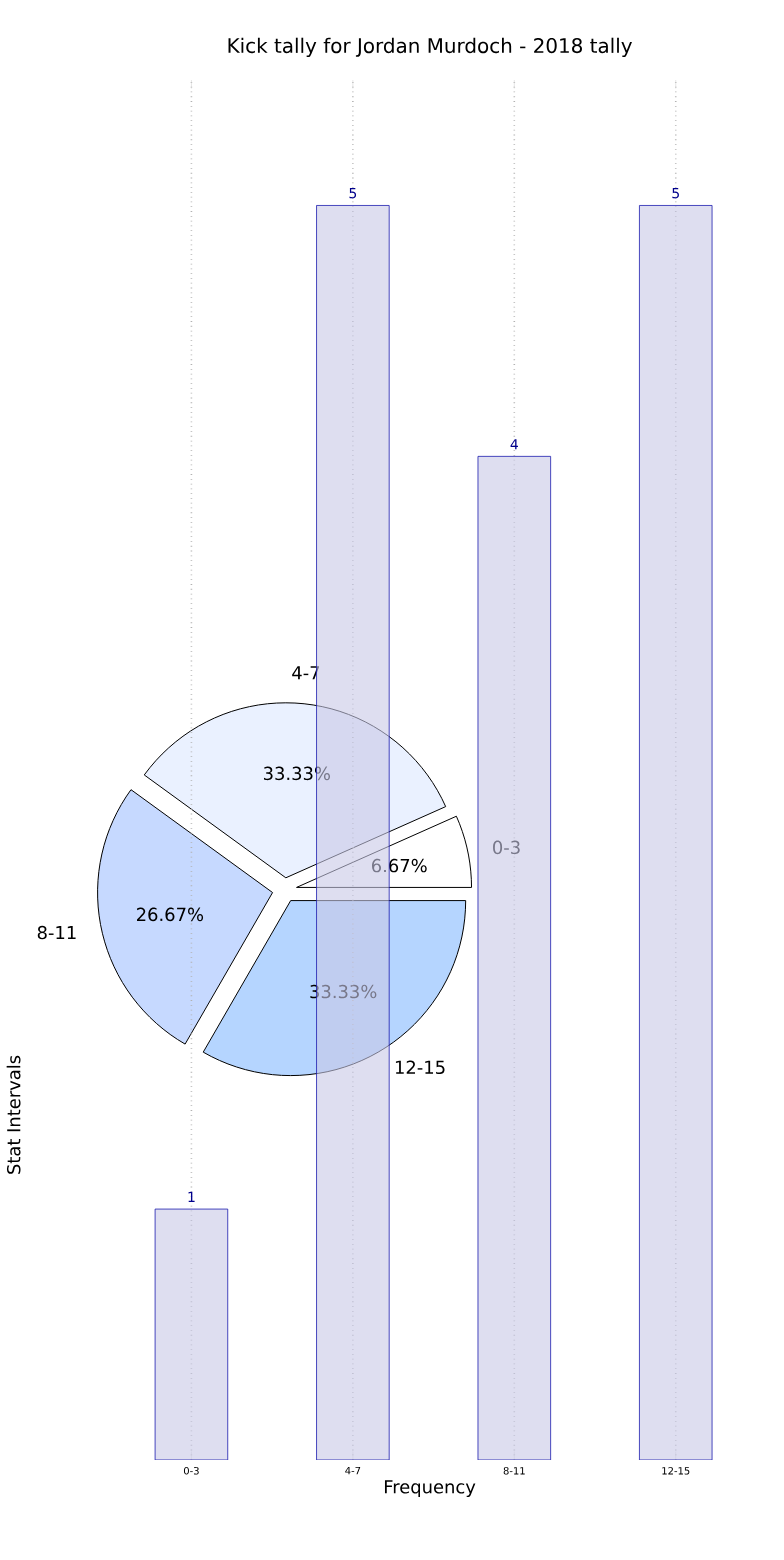 This screenshot has height=1560, width=784. Describe the element at coordinates (430, 47) in the screenshot. I see `chart-title: Kick tally for Jordan Murdoch - 2018 tally` at that location.